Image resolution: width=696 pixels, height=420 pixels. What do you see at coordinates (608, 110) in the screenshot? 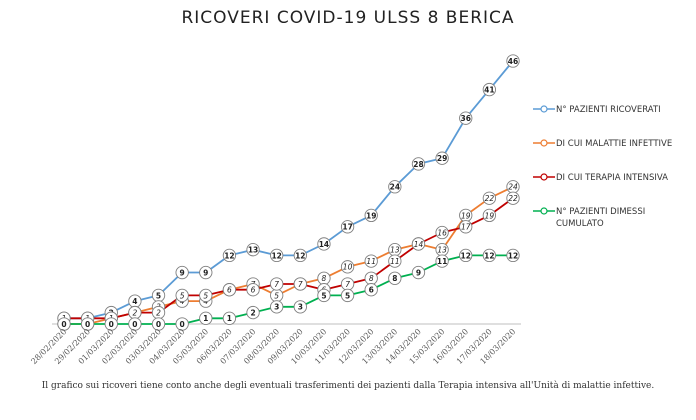
I see `legend-label: N° PAZIENTI RICOVERATI` at bounding box center [608, 110].